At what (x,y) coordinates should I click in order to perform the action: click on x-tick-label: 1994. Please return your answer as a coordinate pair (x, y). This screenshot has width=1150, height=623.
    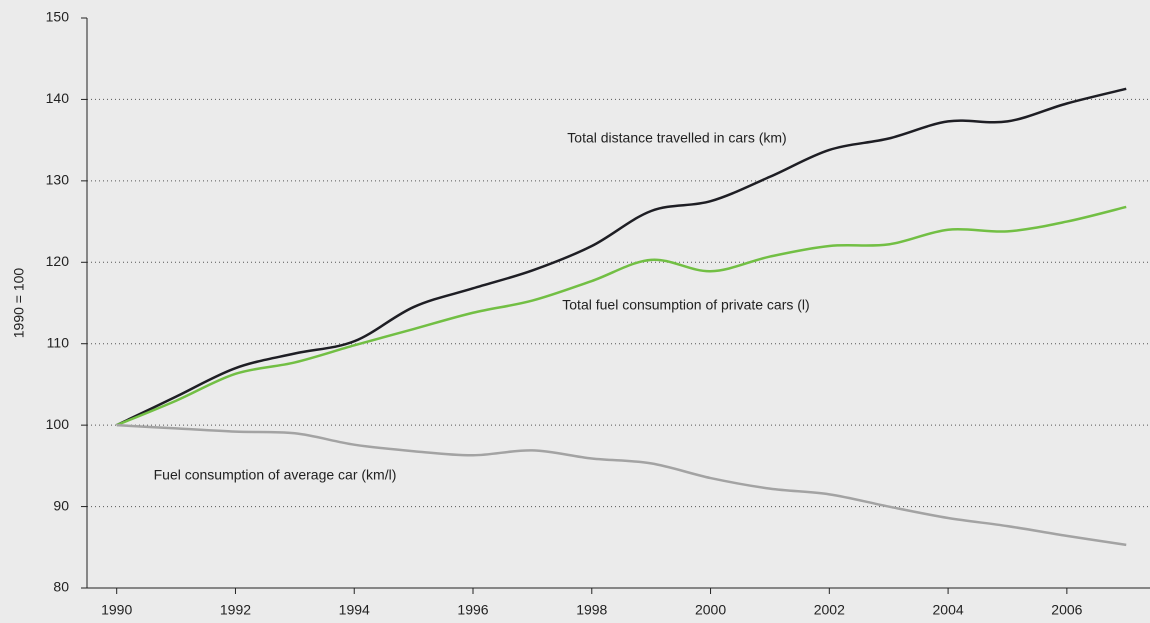
    Looking at the image, I should click on (354, 610).